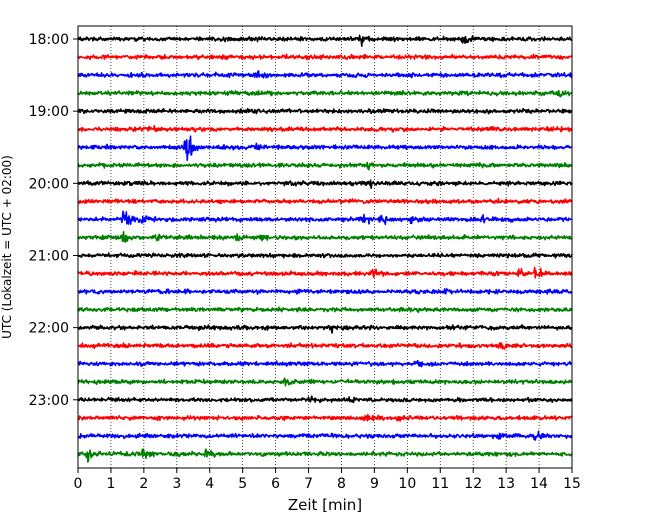 This screenshot has width=650, height=520. What do you see at coordinates (325, 505) in the screenshot?
I see `x-axis-label: Zeit [min]` at bounding box center [325, 505].